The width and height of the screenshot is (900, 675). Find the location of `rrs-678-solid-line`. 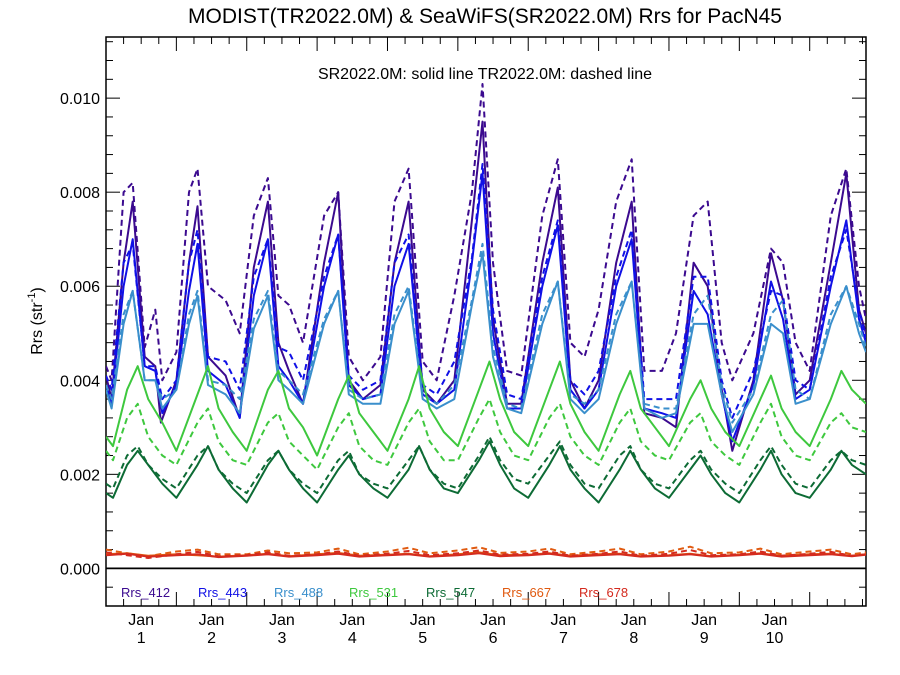

rrs-678-solid-line is located at coordinates (486, 555).